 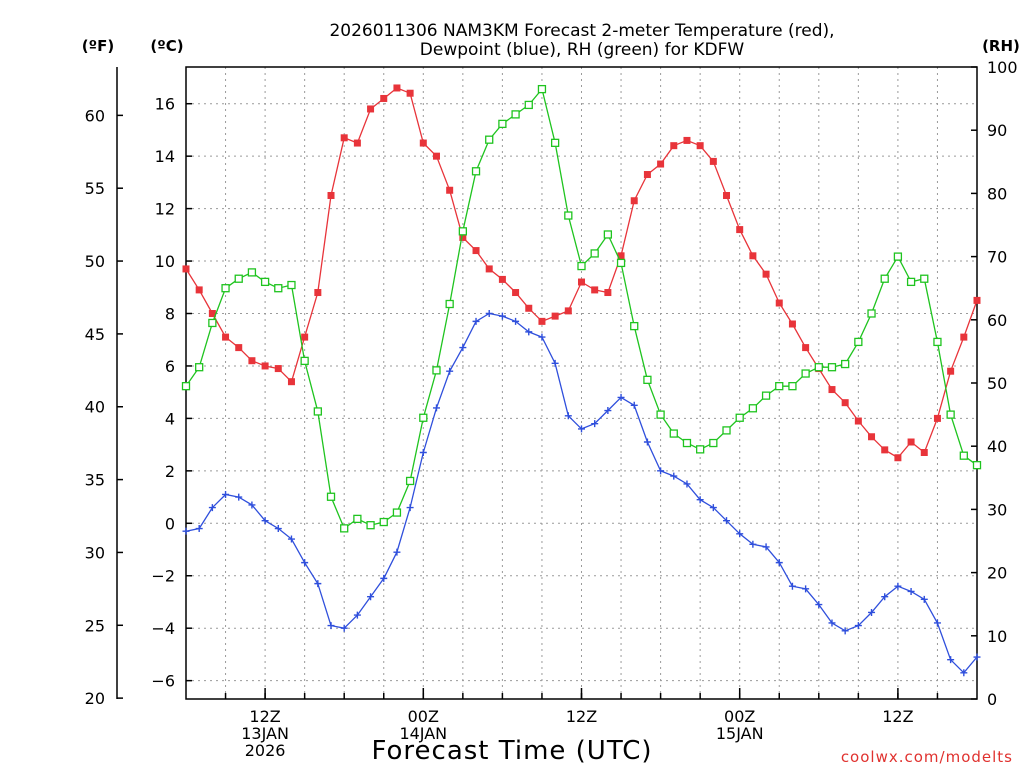 What do you see at coordinates (511, 751) in the screenshot?
I see `x-axis-label: Forecast Time (UTC)` at bounding box center [511, 751].